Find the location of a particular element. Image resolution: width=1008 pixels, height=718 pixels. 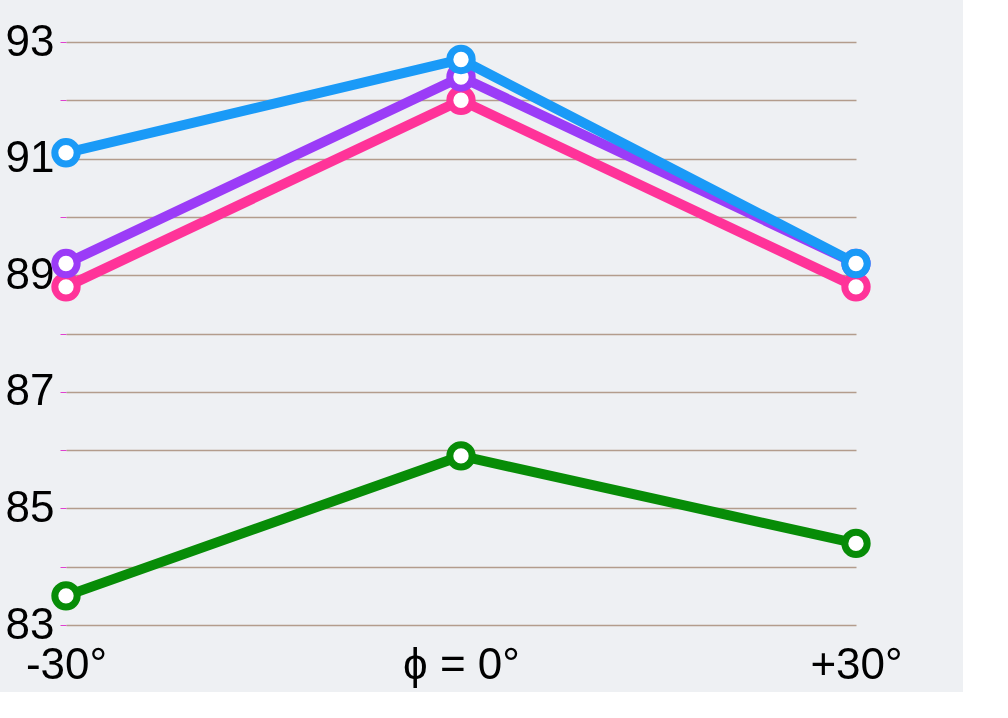

y-tick-label: 85 is located at coordinates (30, 506).